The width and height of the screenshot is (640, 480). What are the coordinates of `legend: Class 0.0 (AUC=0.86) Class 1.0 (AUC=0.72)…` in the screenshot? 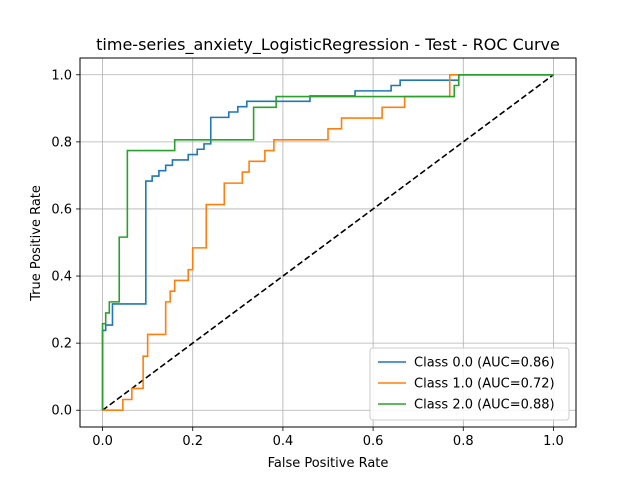 It's located at (469, 384).